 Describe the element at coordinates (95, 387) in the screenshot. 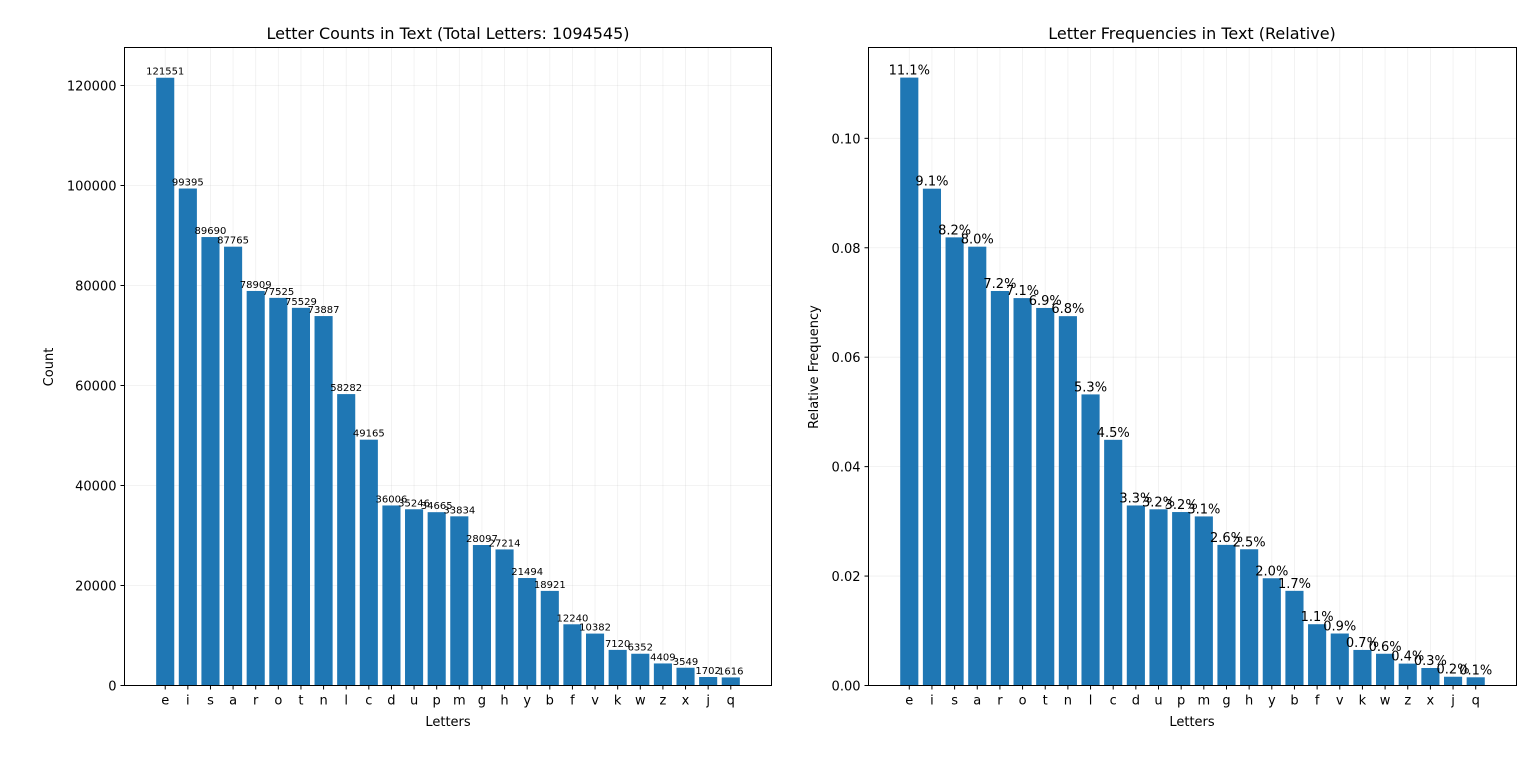

I see `y-tick-label: 60000` at that location.